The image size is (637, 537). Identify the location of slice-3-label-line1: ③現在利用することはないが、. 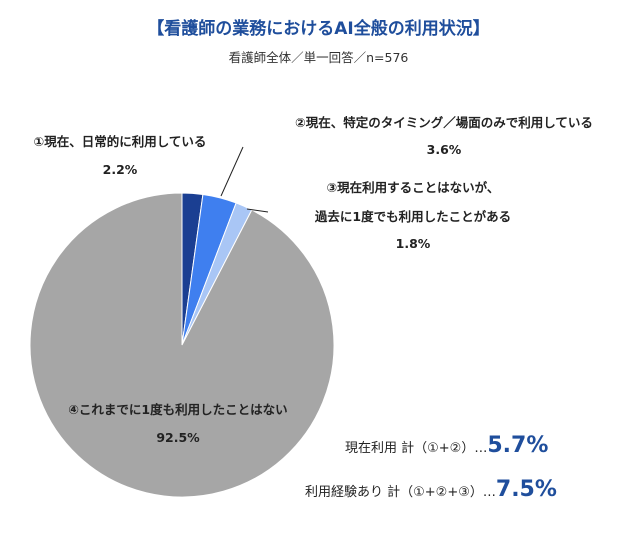
(413, 187).